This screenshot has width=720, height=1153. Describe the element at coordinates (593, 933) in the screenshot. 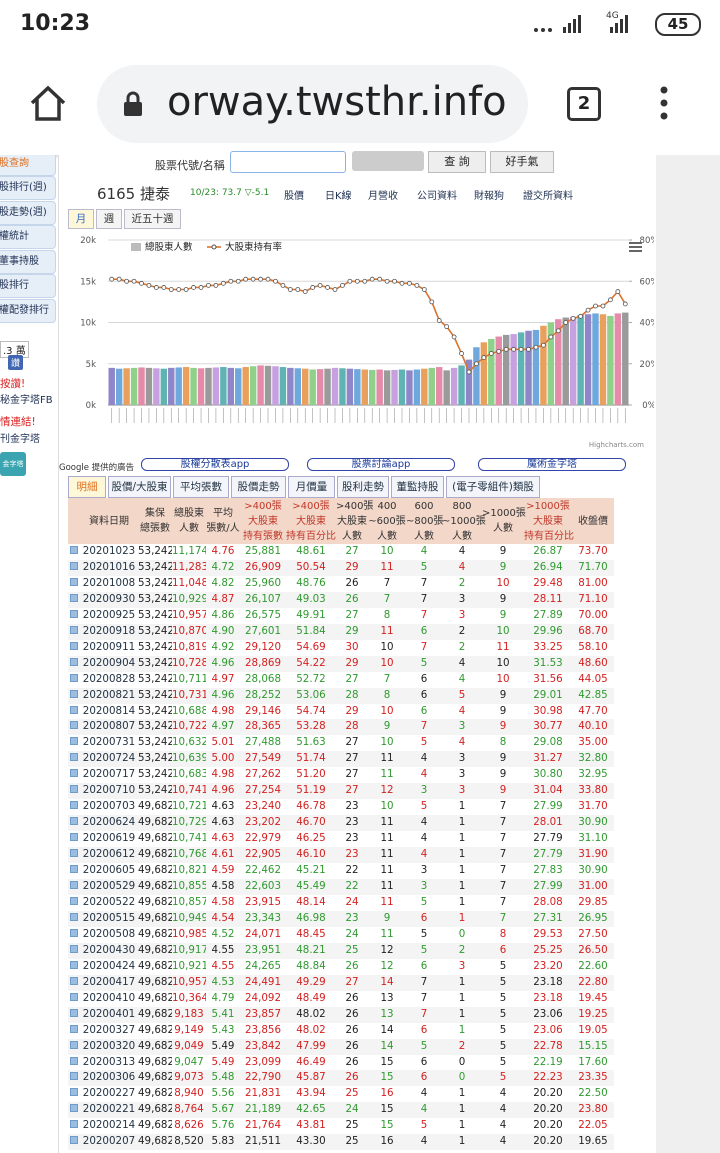

I see `table-cell: 27.50` at that location.